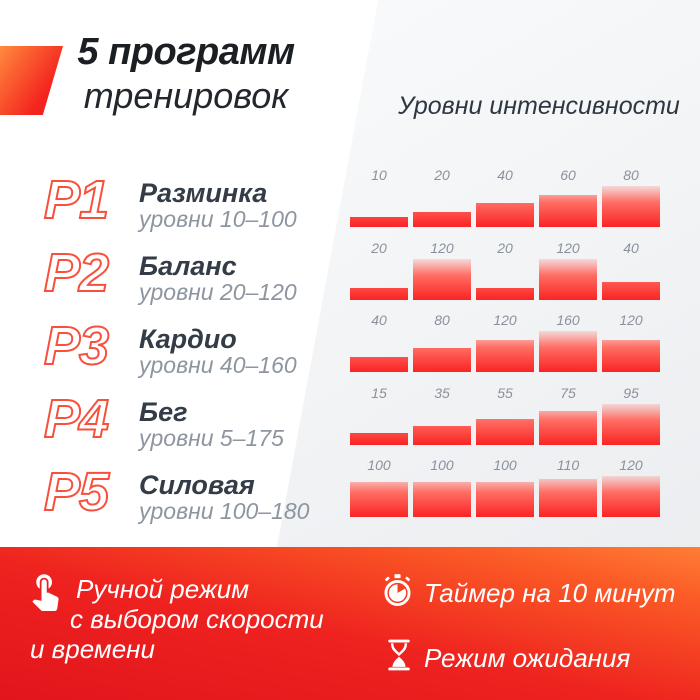  Describe the element at coordinates (218, 292) in the screenshot. I see `program-levels: уровни 20–120` at that location.